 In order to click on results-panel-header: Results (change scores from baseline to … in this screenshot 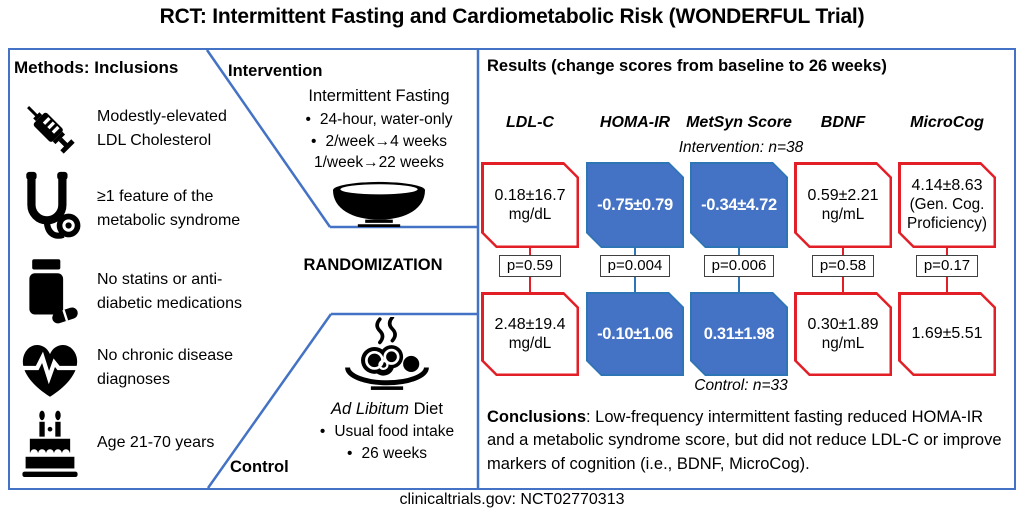, I will do `click(687, 66)`.